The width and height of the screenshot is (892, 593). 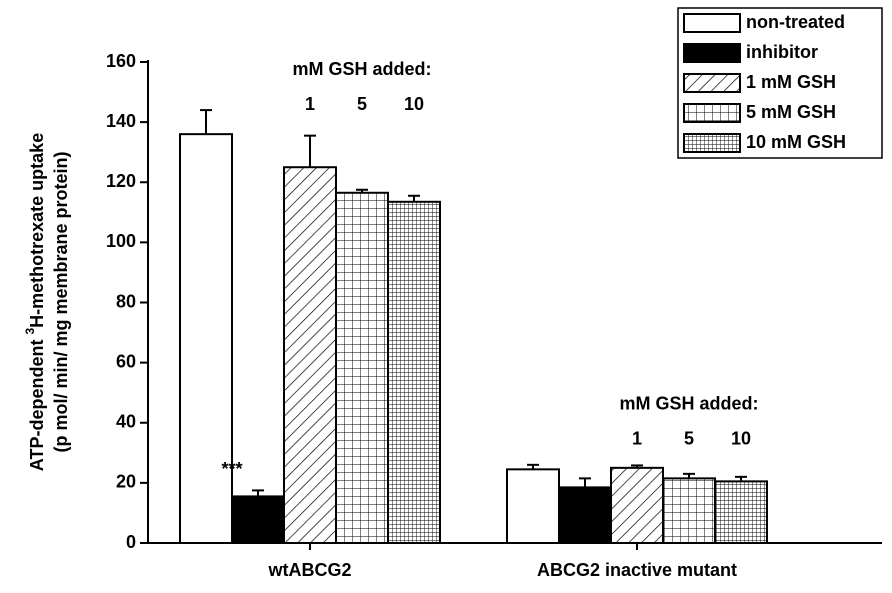 I want to click on y-tick-label: 160, so click(x=121, y=61).